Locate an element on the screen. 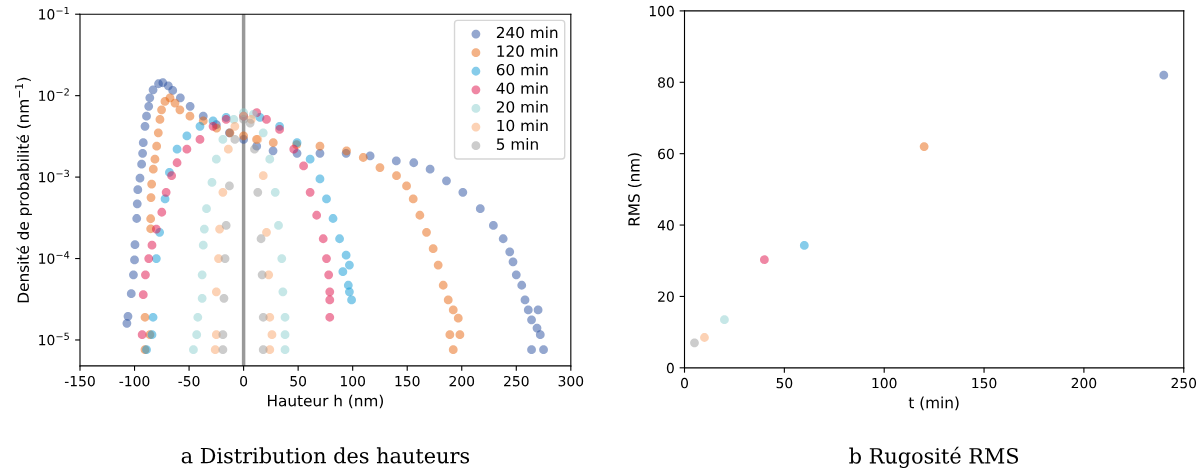 The width and height of the screenshot is (1203, 474). y-tick-label: 10$^{−2}$ is located at coordinates (54, 95).